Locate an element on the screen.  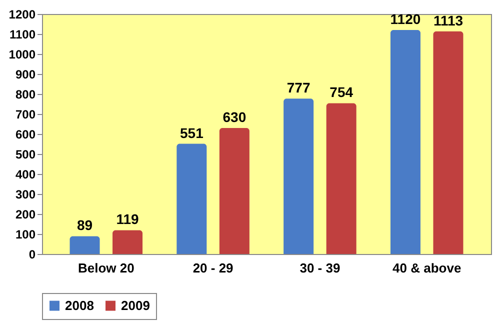
y-tick-label: 100 is located at coordinates (25, 235).